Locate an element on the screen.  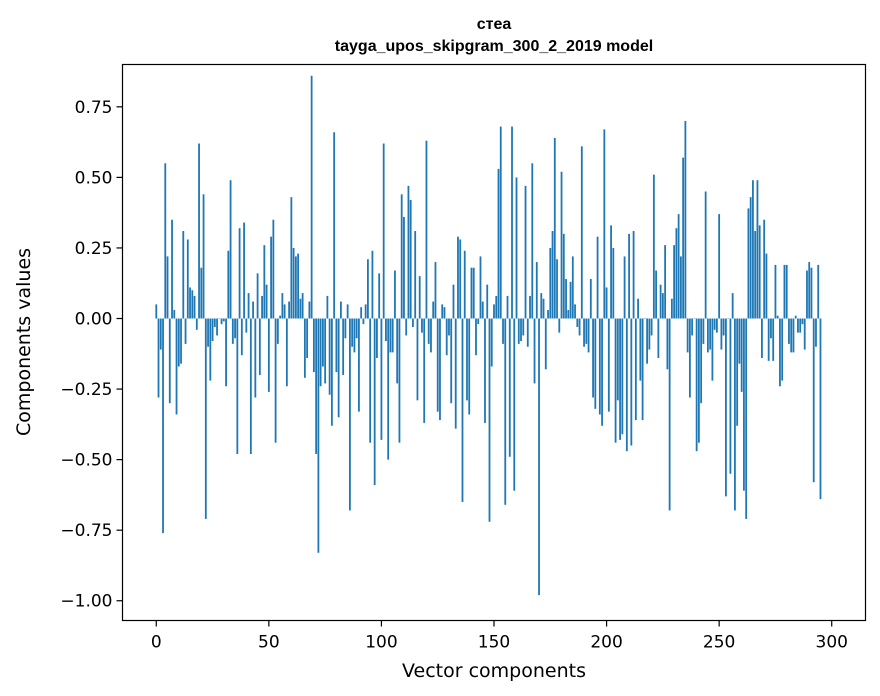
y-tick-label: −1.00 is located at coordinates (86, 602).